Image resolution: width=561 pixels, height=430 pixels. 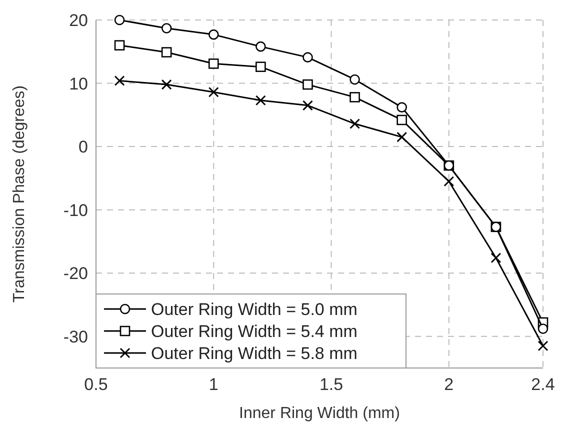 What do you see at coordinates (254, 331) in the screenshot?
I see `legend-label: Outer Ring Width = 5.4 mm` at bounding box center [254, 331].